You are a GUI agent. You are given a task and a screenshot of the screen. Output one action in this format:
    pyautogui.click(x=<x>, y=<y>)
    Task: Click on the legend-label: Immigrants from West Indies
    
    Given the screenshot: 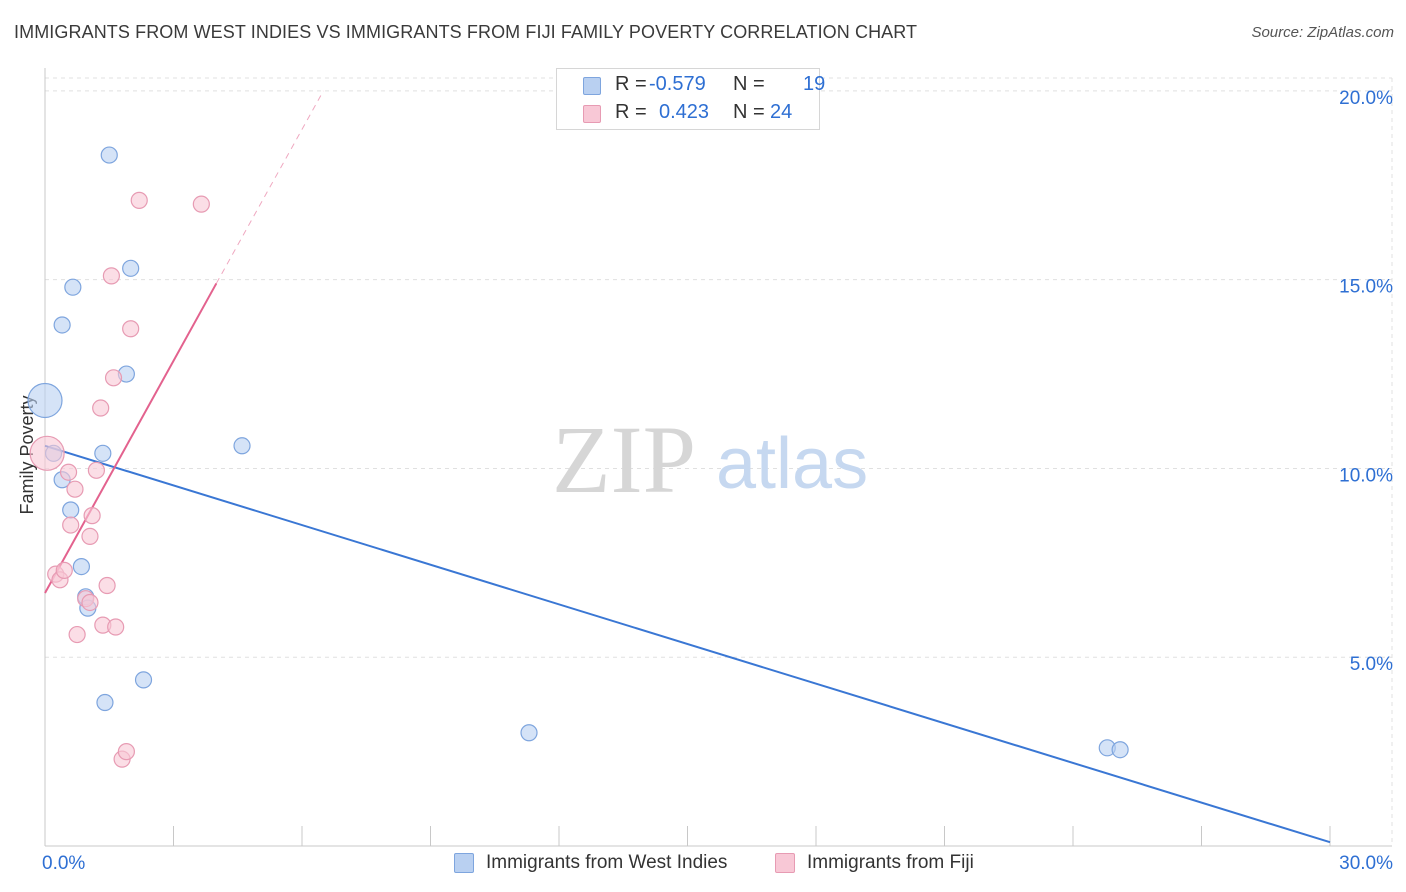 What is the action you would take?
    pyautogui.click(x=607, y=862)
    